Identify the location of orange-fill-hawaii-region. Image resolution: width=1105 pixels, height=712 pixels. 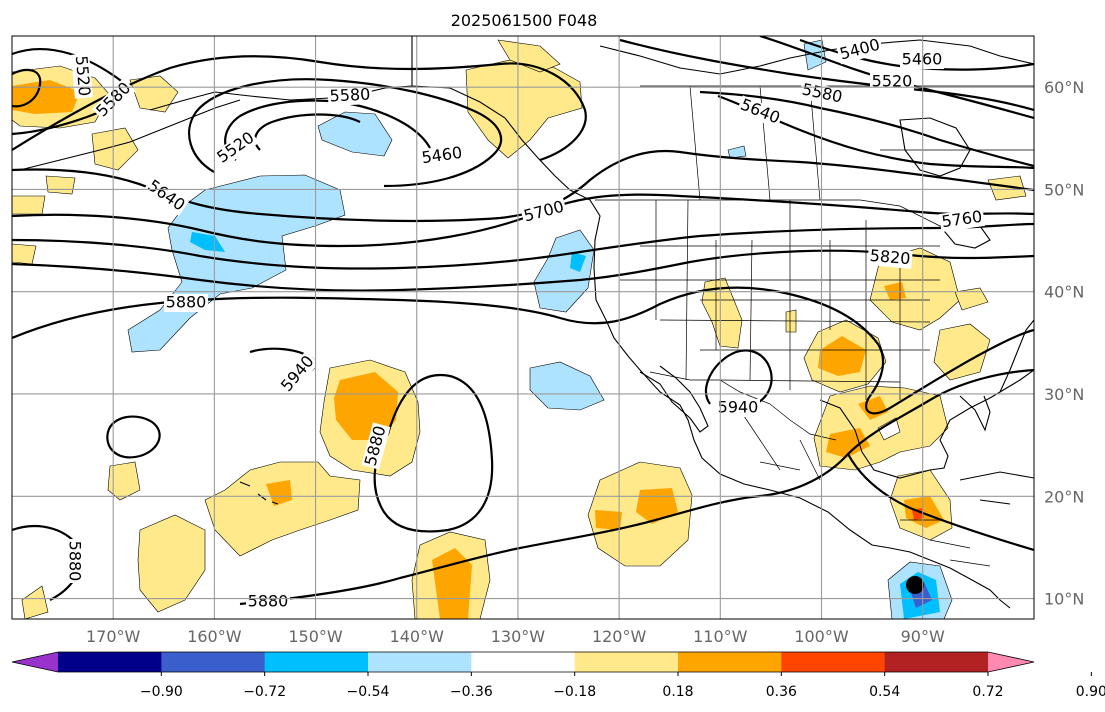
(279, 493).